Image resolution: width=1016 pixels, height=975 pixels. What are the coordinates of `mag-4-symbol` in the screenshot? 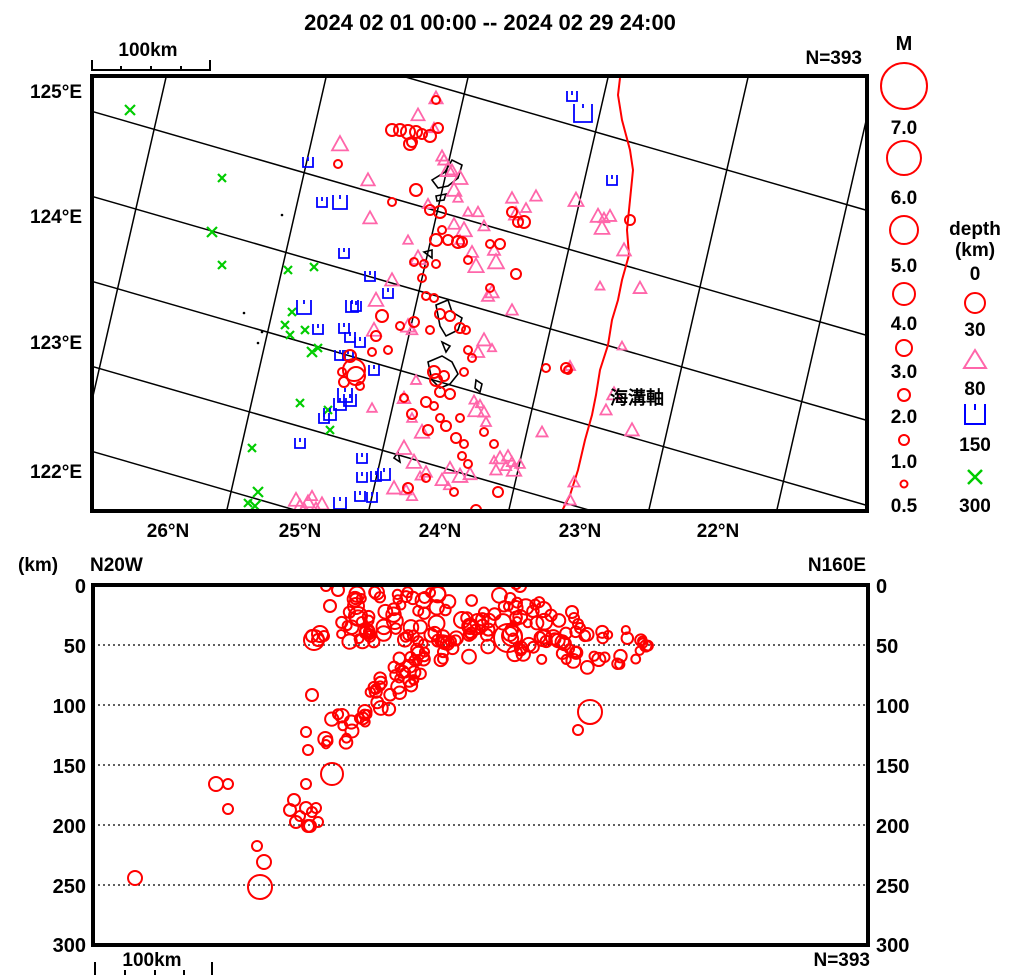 It's located at (904, 294).